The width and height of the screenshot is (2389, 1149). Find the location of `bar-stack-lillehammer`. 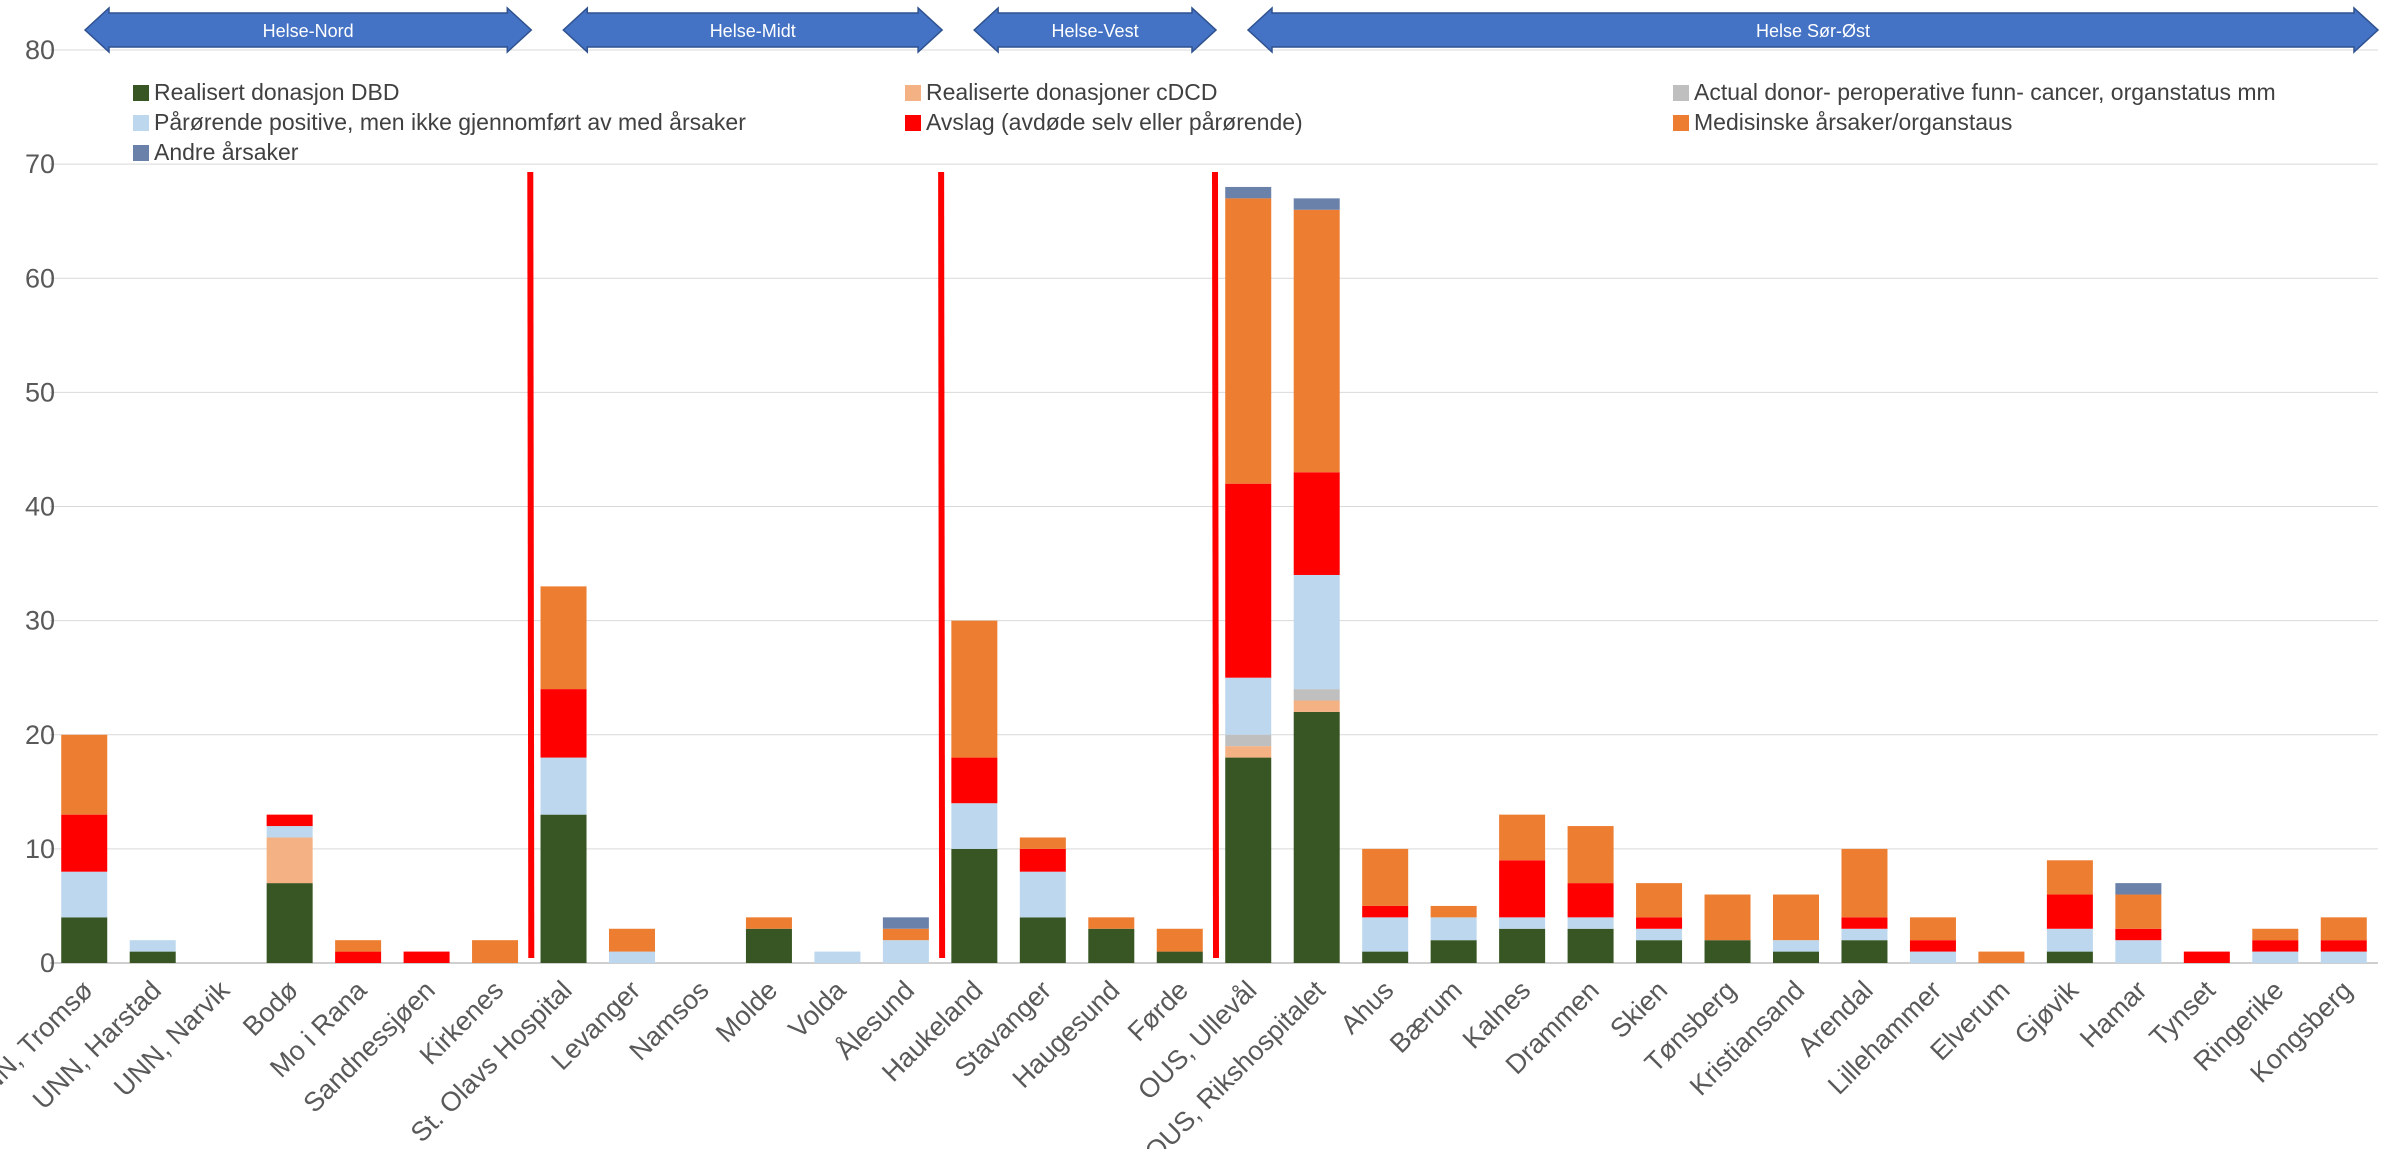

bar-stack-lillehammer is located at coordinates (1932, 940).